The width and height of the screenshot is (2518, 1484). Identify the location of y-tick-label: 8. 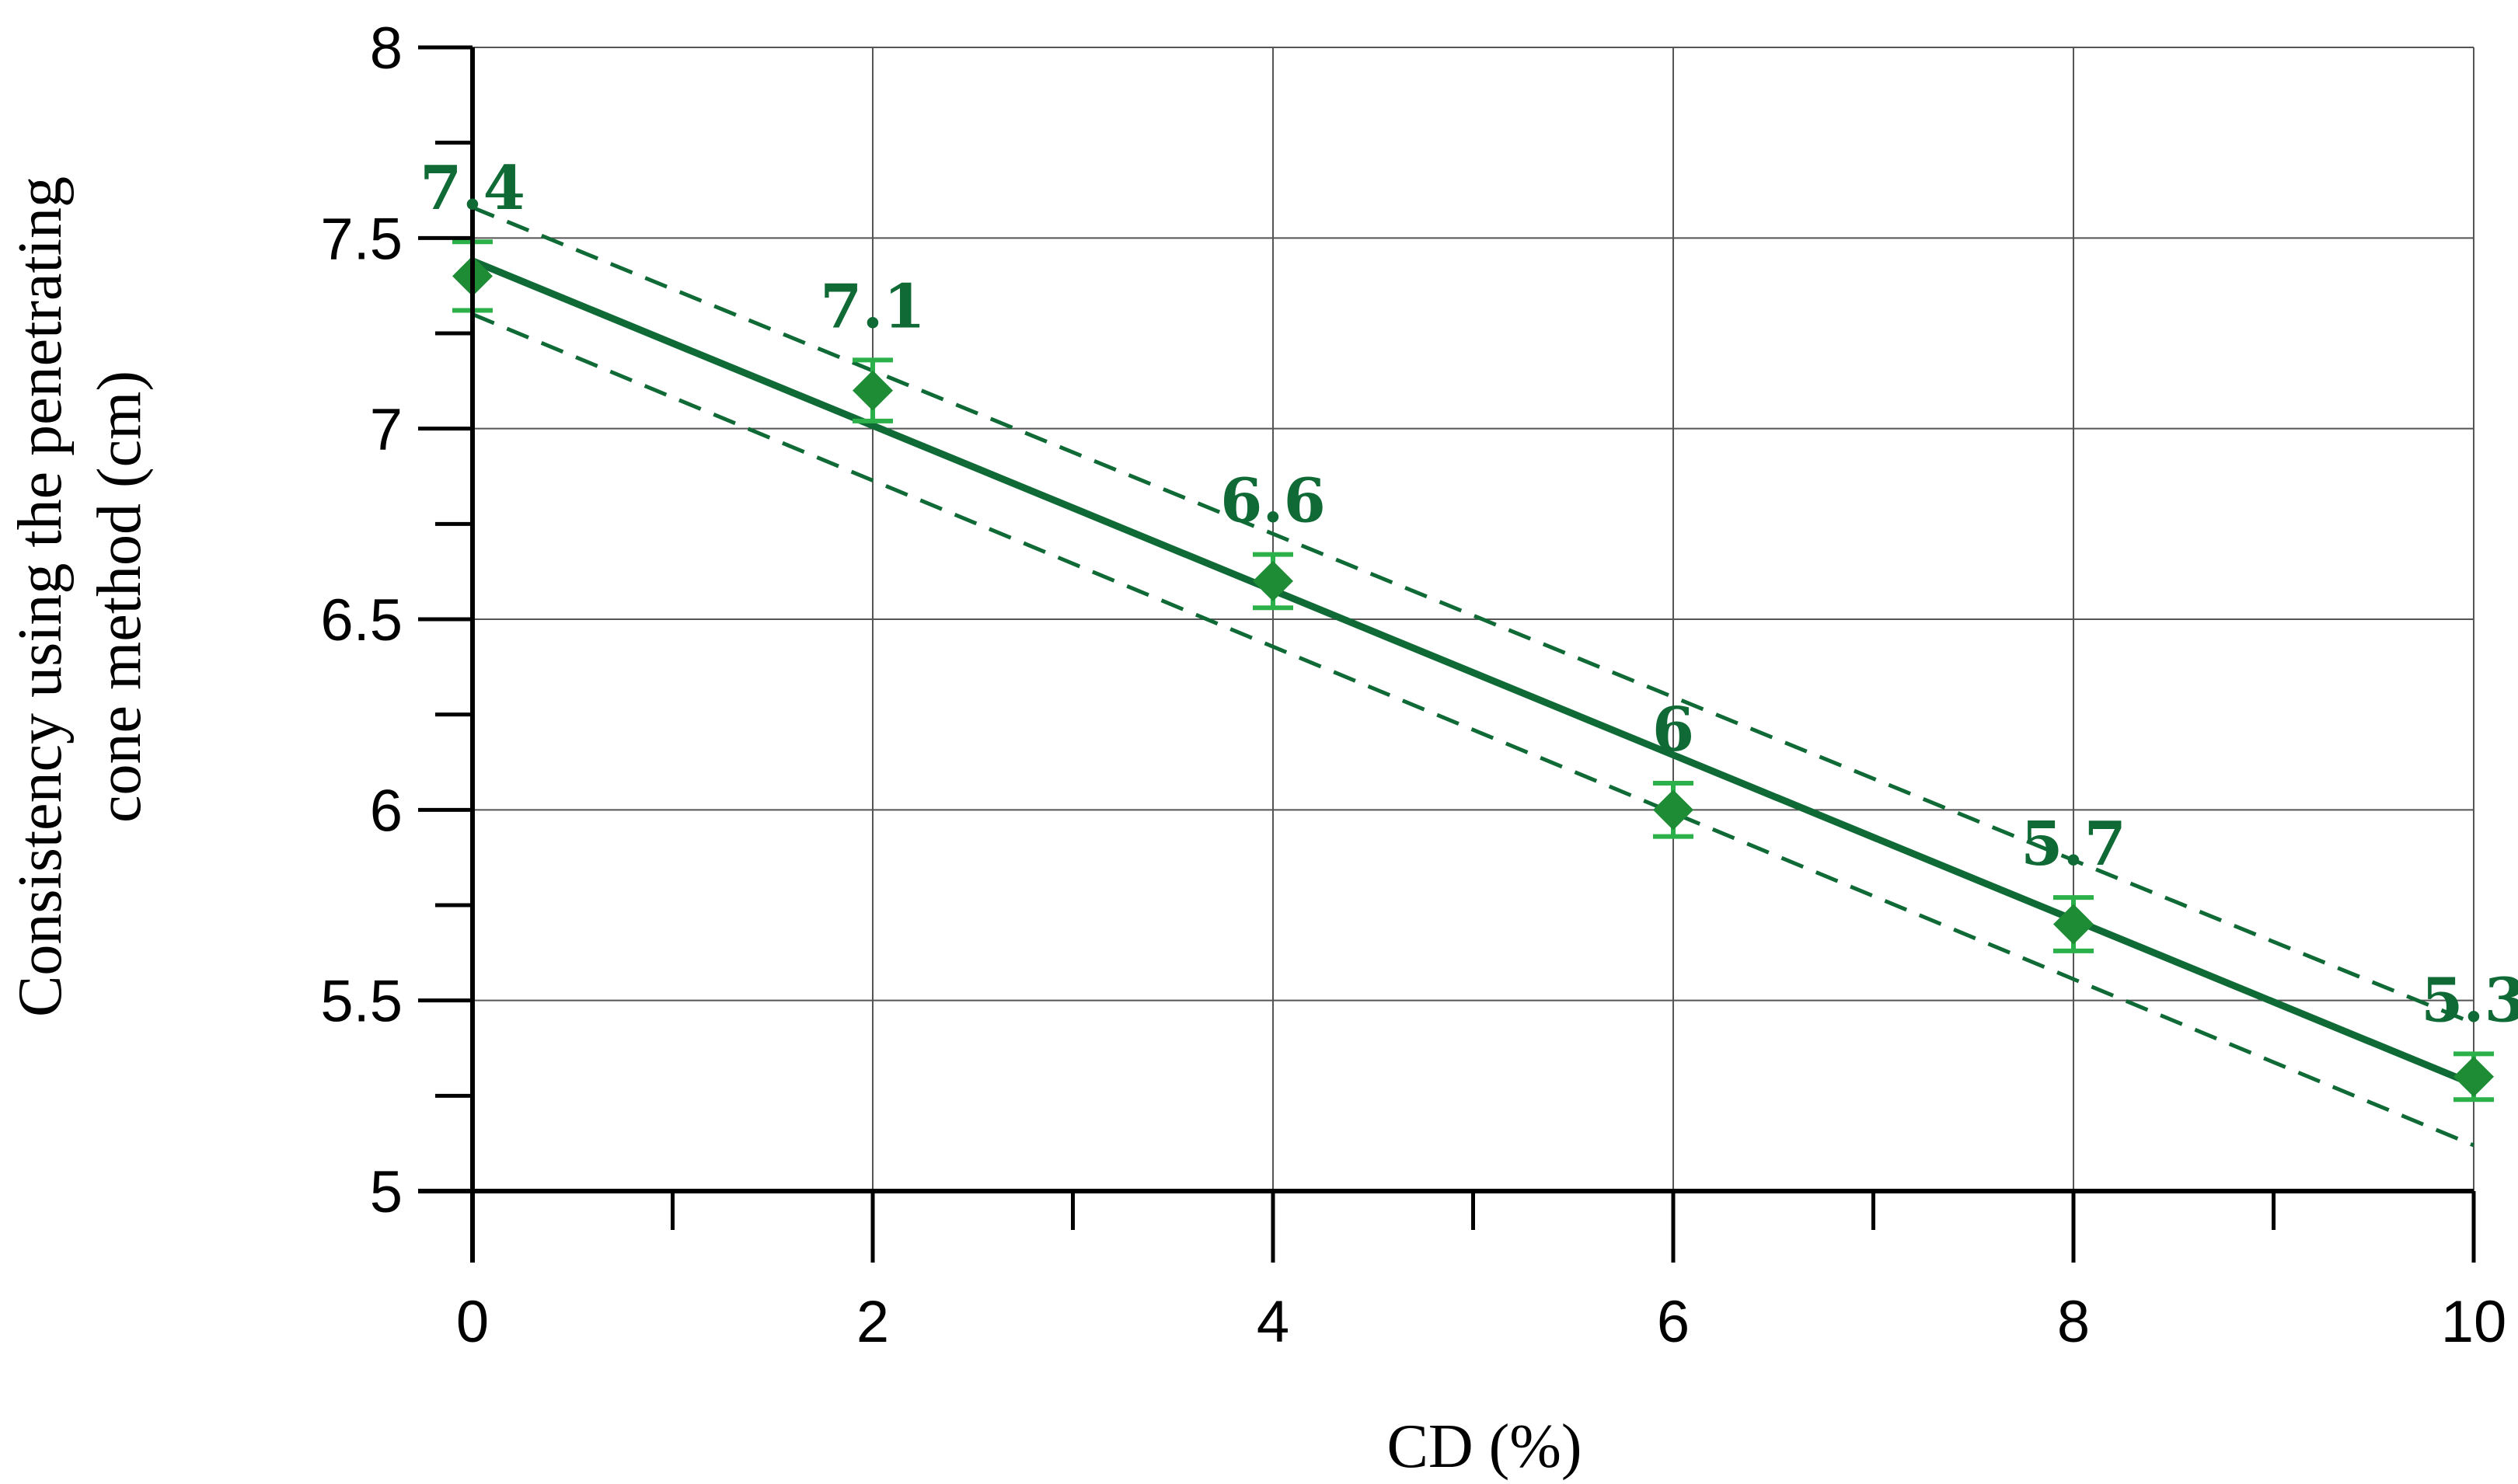
(386, 49).